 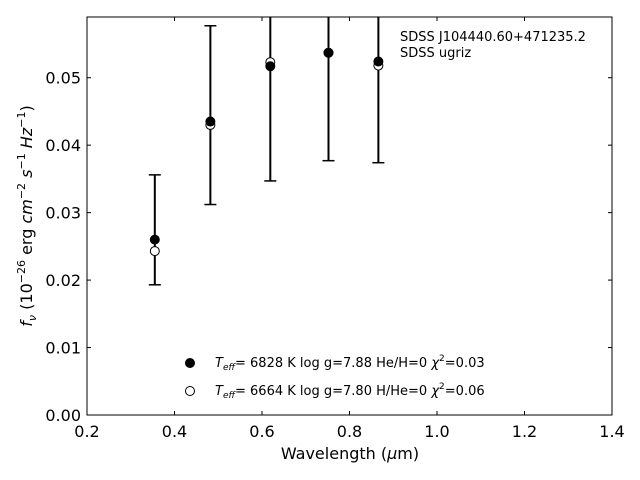 I want to click on x-axis-label: Wavelength (μm), so click(x=350, y=453).